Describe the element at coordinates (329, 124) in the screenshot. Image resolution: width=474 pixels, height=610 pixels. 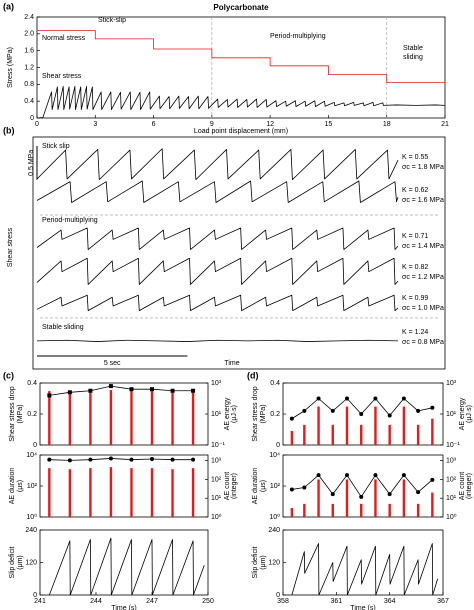
I see `x-tick-label: 15` at that location.